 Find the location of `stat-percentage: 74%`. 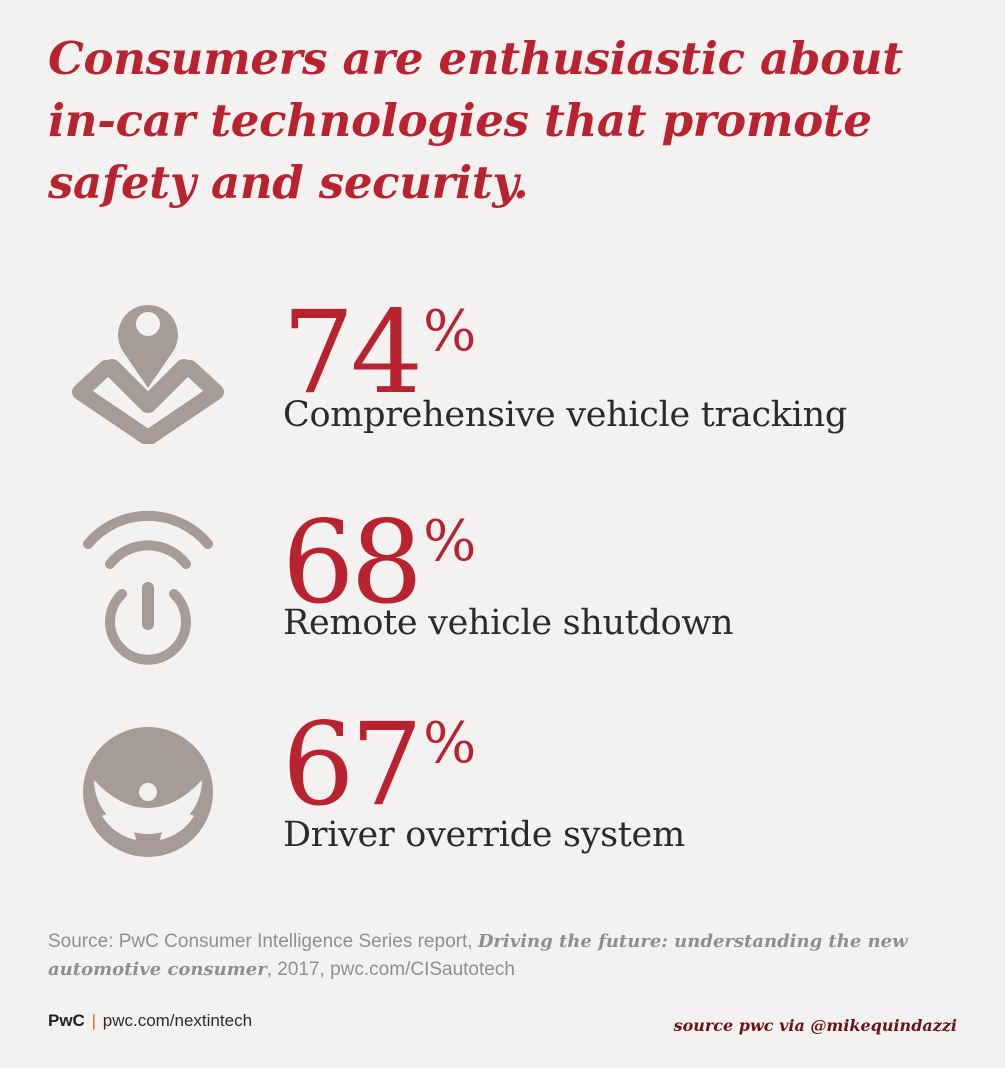

stat-percentage: 74% is located at coordinates (379, 352).